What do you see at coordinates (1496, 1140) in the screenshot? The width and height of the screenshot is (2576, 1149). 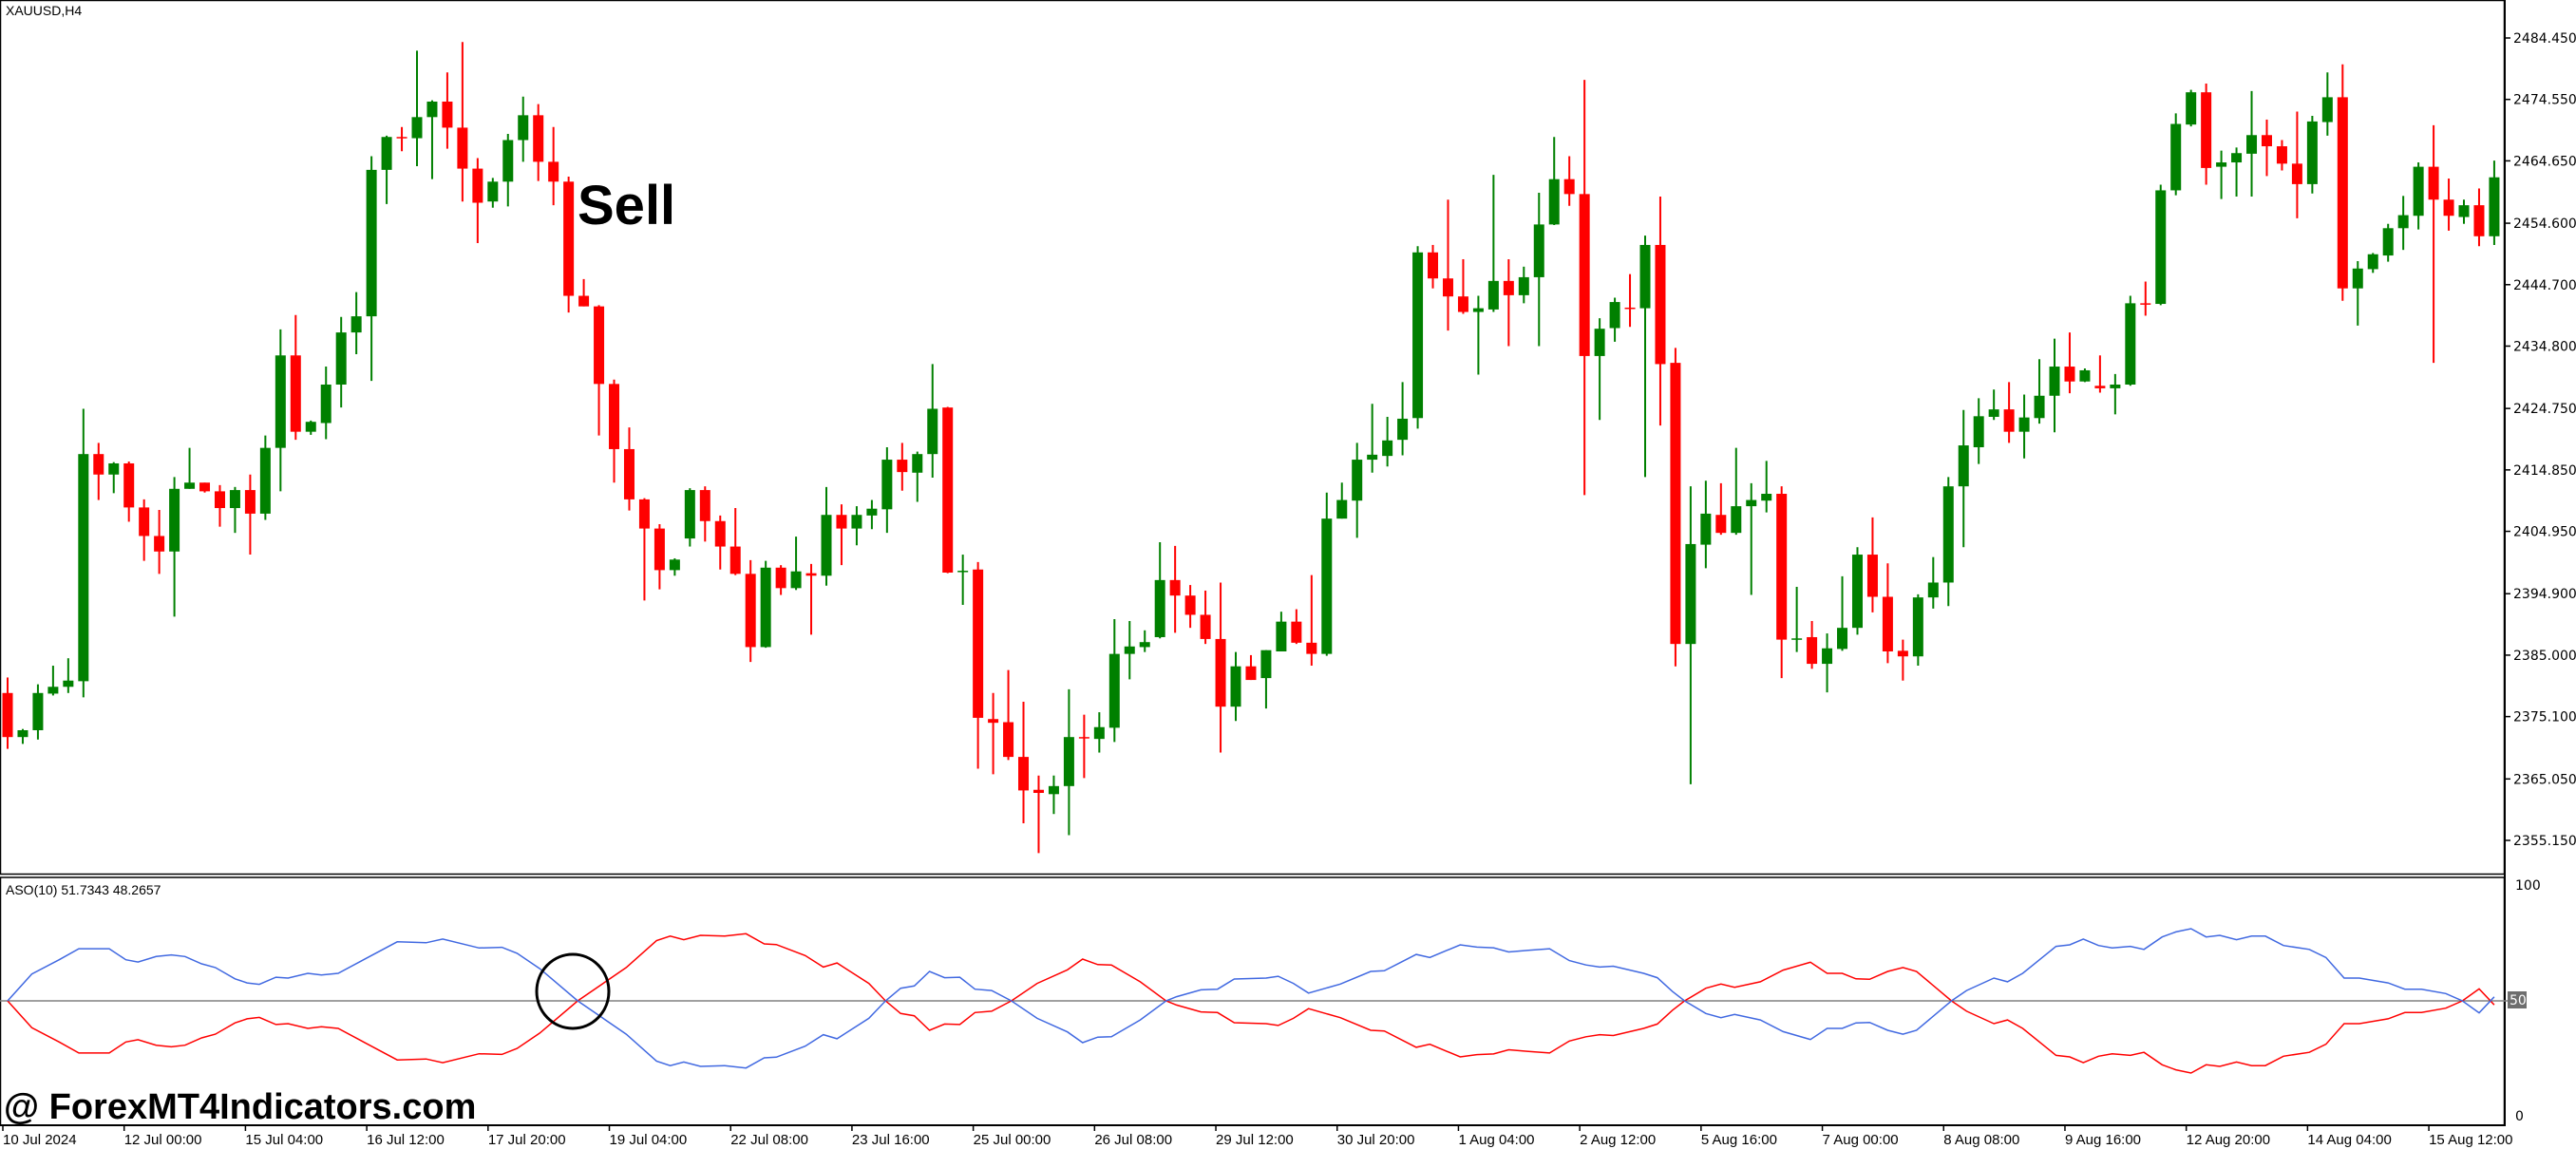 I see `time-tick-label: 1 Aug 04:00` at bounding box center [1496, 1140].